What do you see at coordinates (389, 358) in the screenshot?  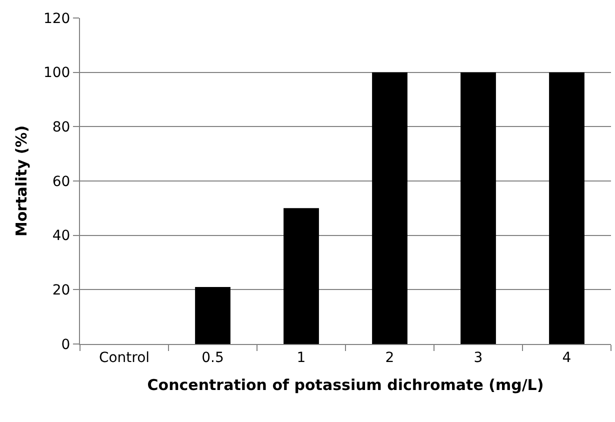 I see `x-tick-label: 2` at bounding box center [389, 358].